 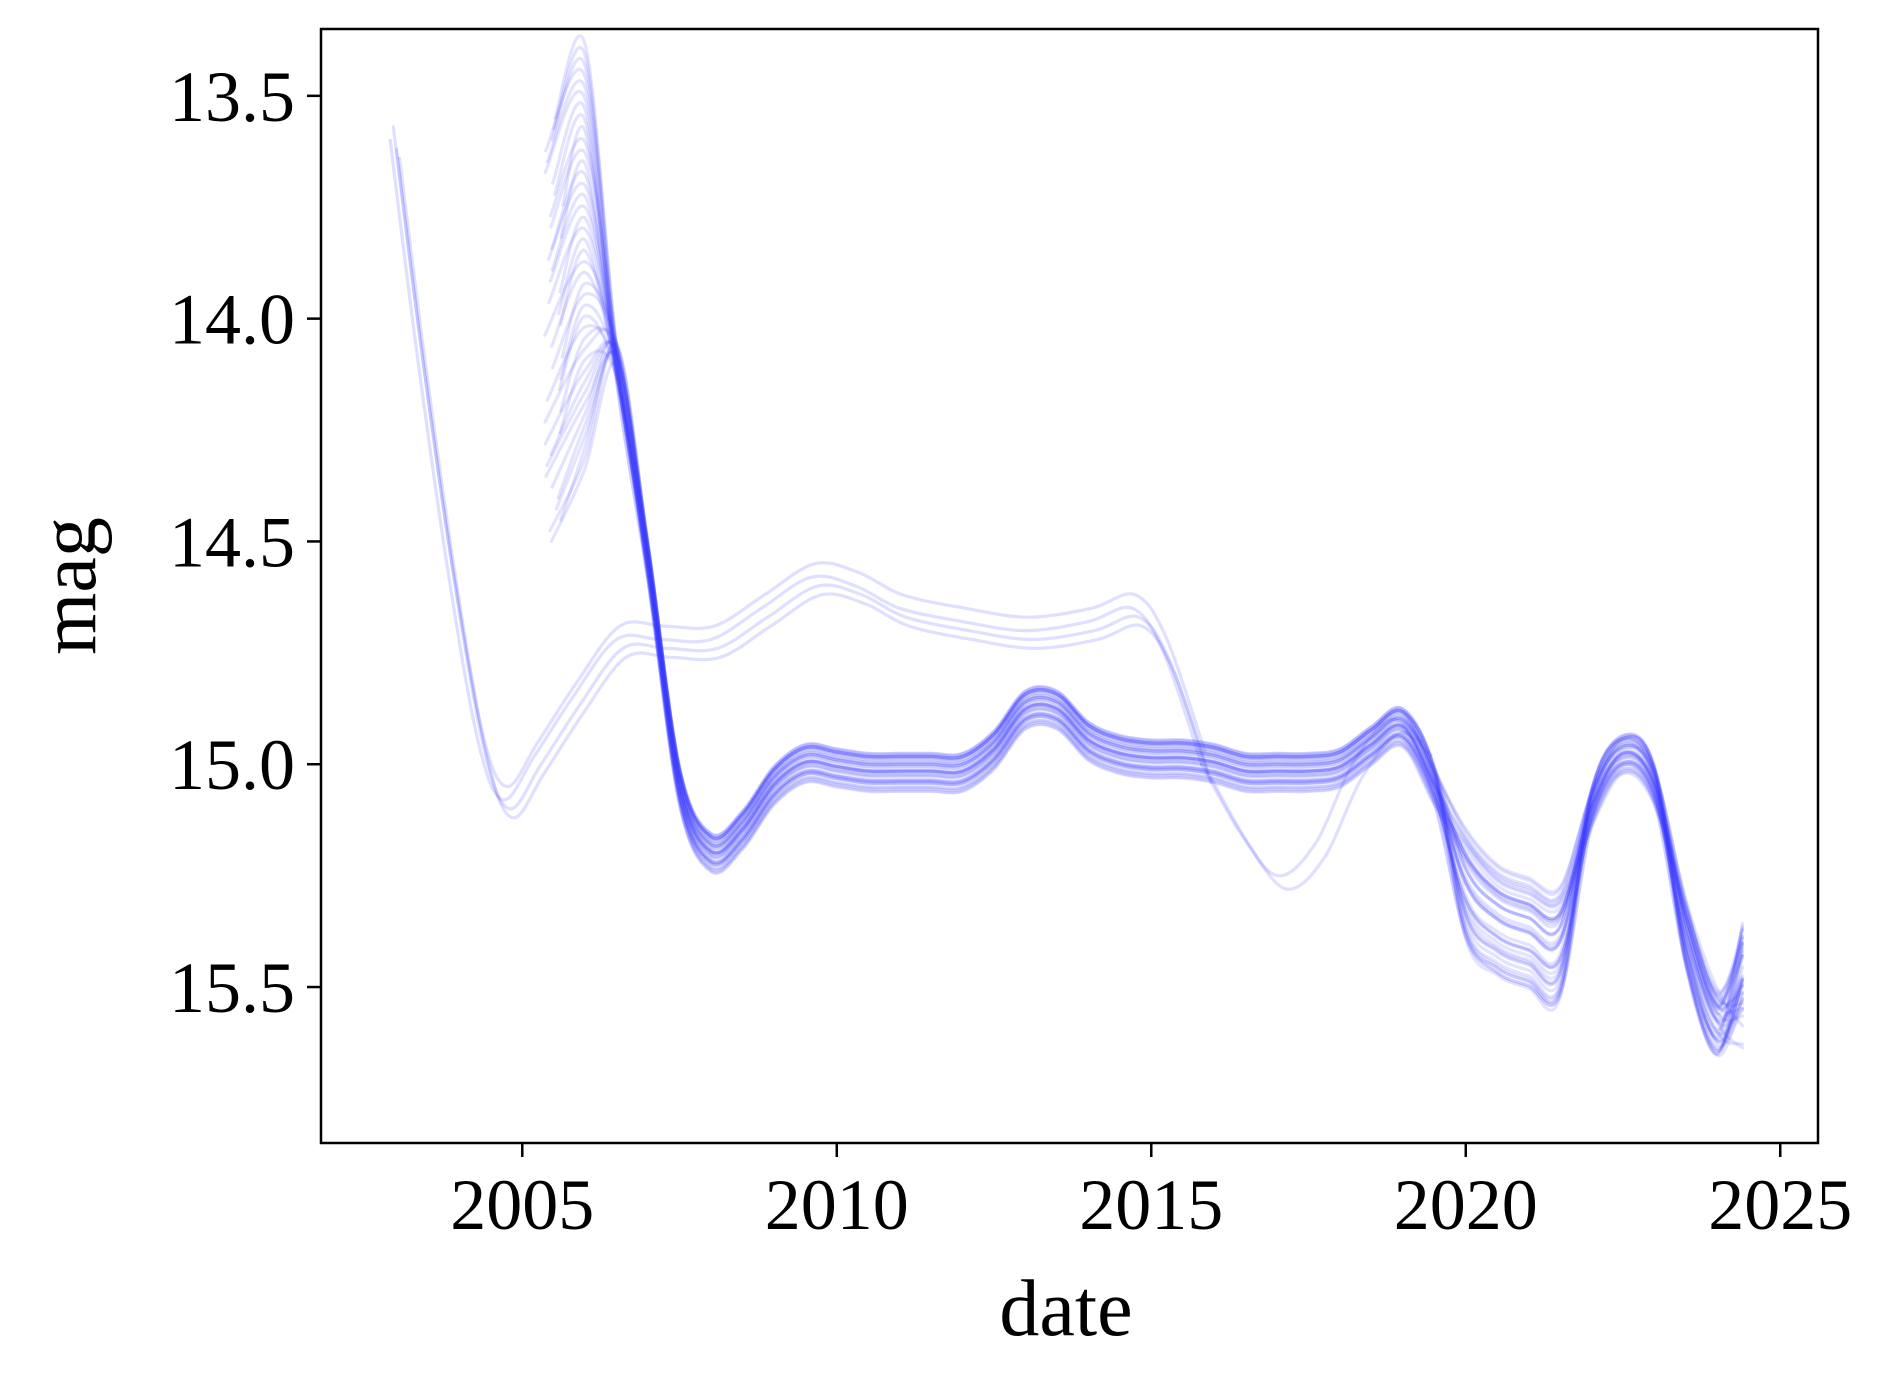 I want to click on y-tick-label-1: 14.0, so click(x=232, y=320).